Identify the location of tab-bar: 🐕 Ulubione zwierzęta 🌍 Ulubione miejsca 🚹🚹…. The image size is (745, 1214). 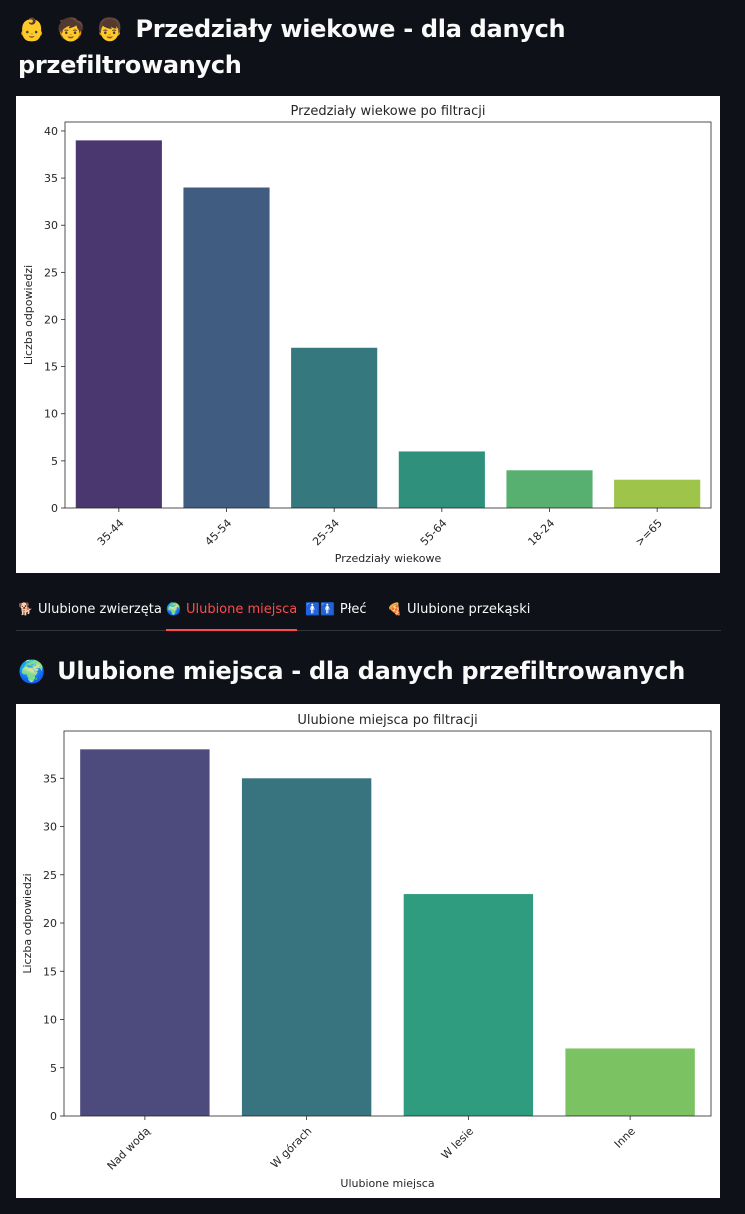
(368, 613).